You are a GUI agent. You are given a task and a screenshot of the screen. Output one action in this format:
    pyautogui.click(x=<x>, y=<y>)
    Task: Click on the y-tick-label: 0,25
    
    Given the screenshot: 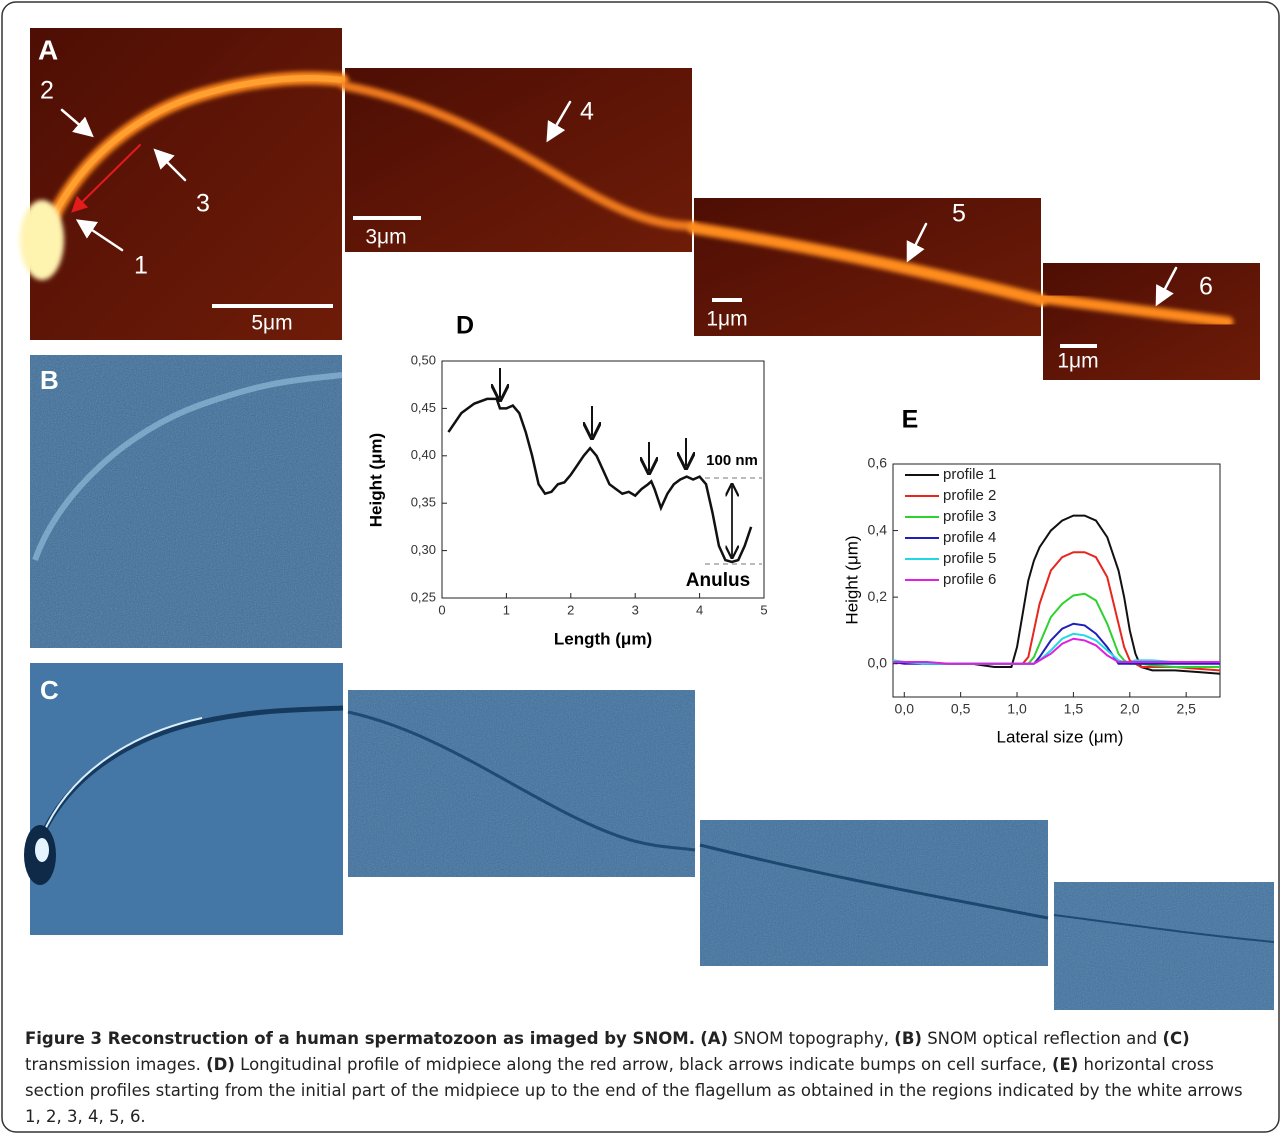 What is the action you would take?
    pyautogui.click(x=423, y=596)
    